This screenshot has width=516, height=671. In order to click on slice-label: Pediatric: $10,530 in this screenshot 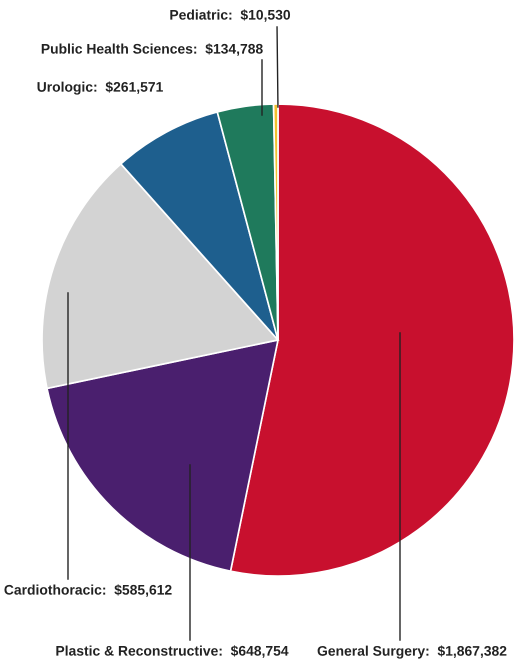, I will do `click(230, 15)`.